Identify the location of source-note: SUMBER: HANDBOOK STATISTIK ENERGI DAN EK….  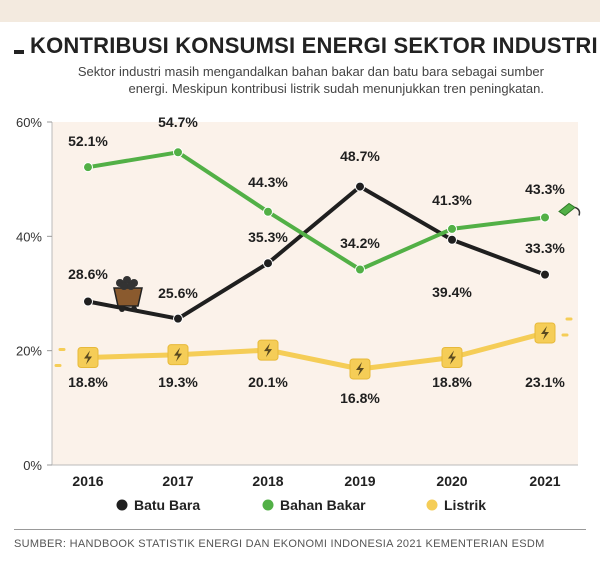
(279, 544).